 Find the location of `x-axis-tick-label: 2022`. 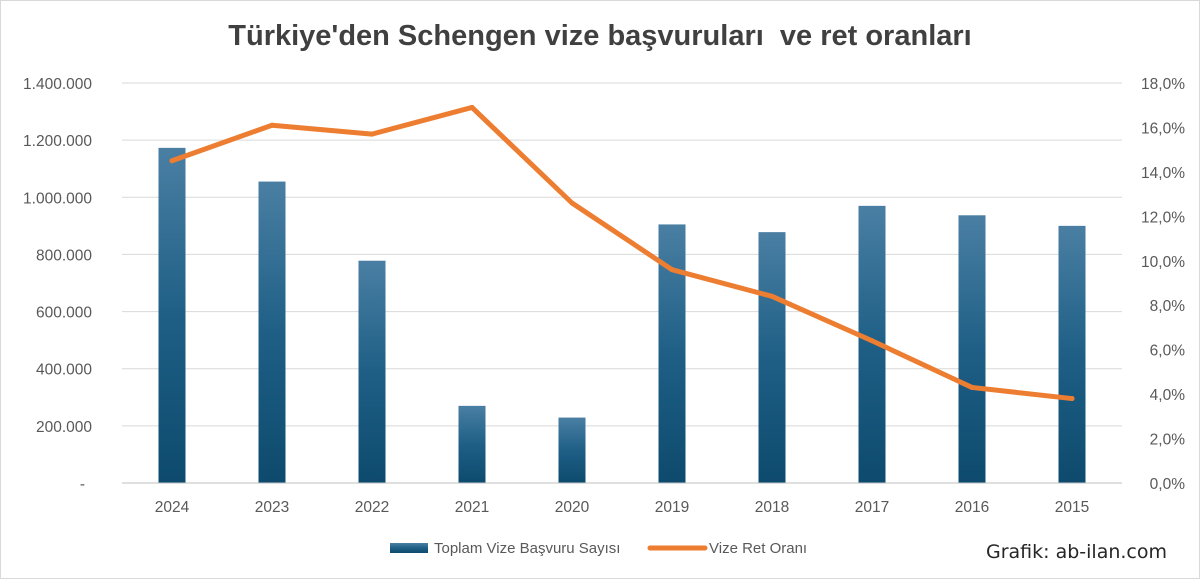

x-axis-tick-label: 2022 is located at coordinates (372, 507).